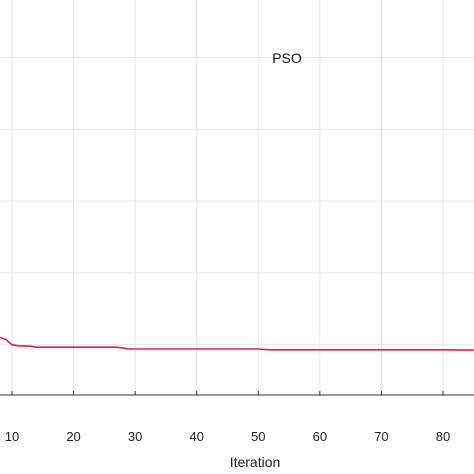 Image resolution: width=474 pixels, height=474 pixels. What do you see at coordinates (443, 436) in the screenshot?
I see `x-tick-label: 80` at bounding box center [443, 436].